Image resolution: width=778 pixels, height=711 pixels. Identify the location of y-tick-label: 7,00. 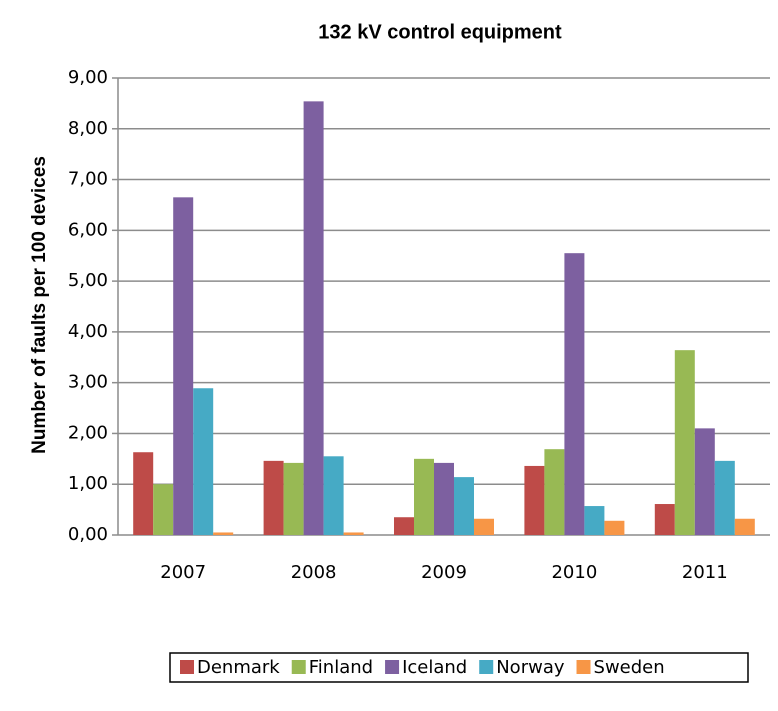
(88, 179).